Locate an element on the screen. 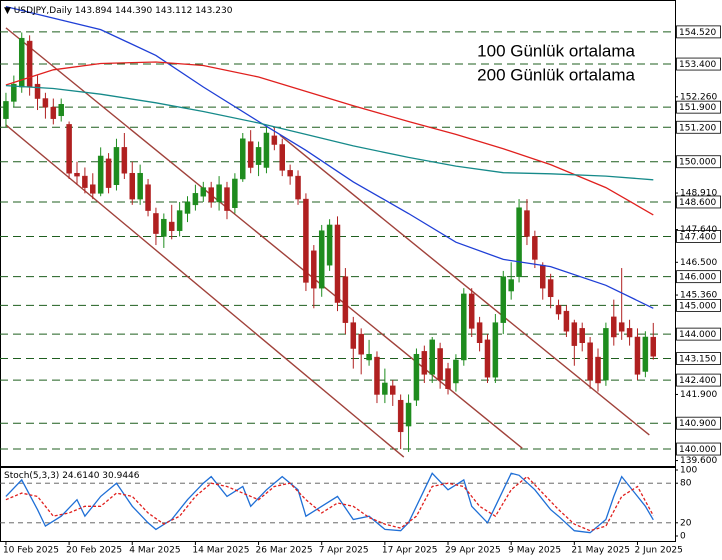  level-label: 145.000 is located at coordinates (697, 306).